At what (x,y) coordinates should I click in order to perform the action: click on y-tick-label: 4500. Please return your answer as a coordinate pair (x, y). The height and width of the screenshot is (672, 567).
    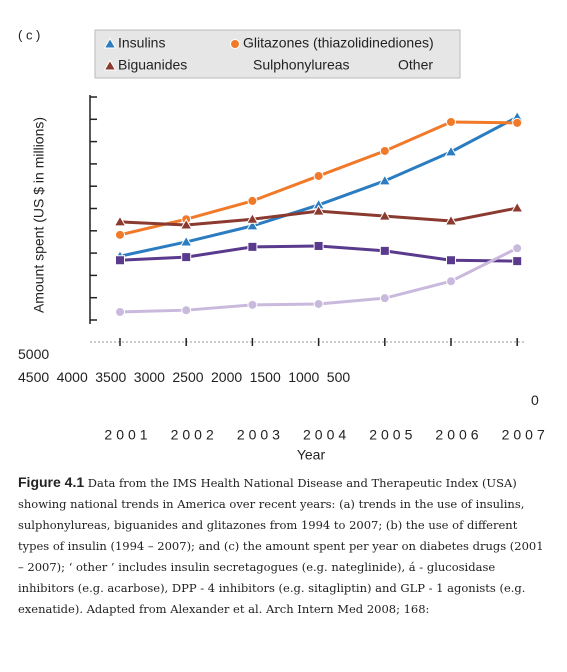
    Looking at the image, I should click on (34, 377).